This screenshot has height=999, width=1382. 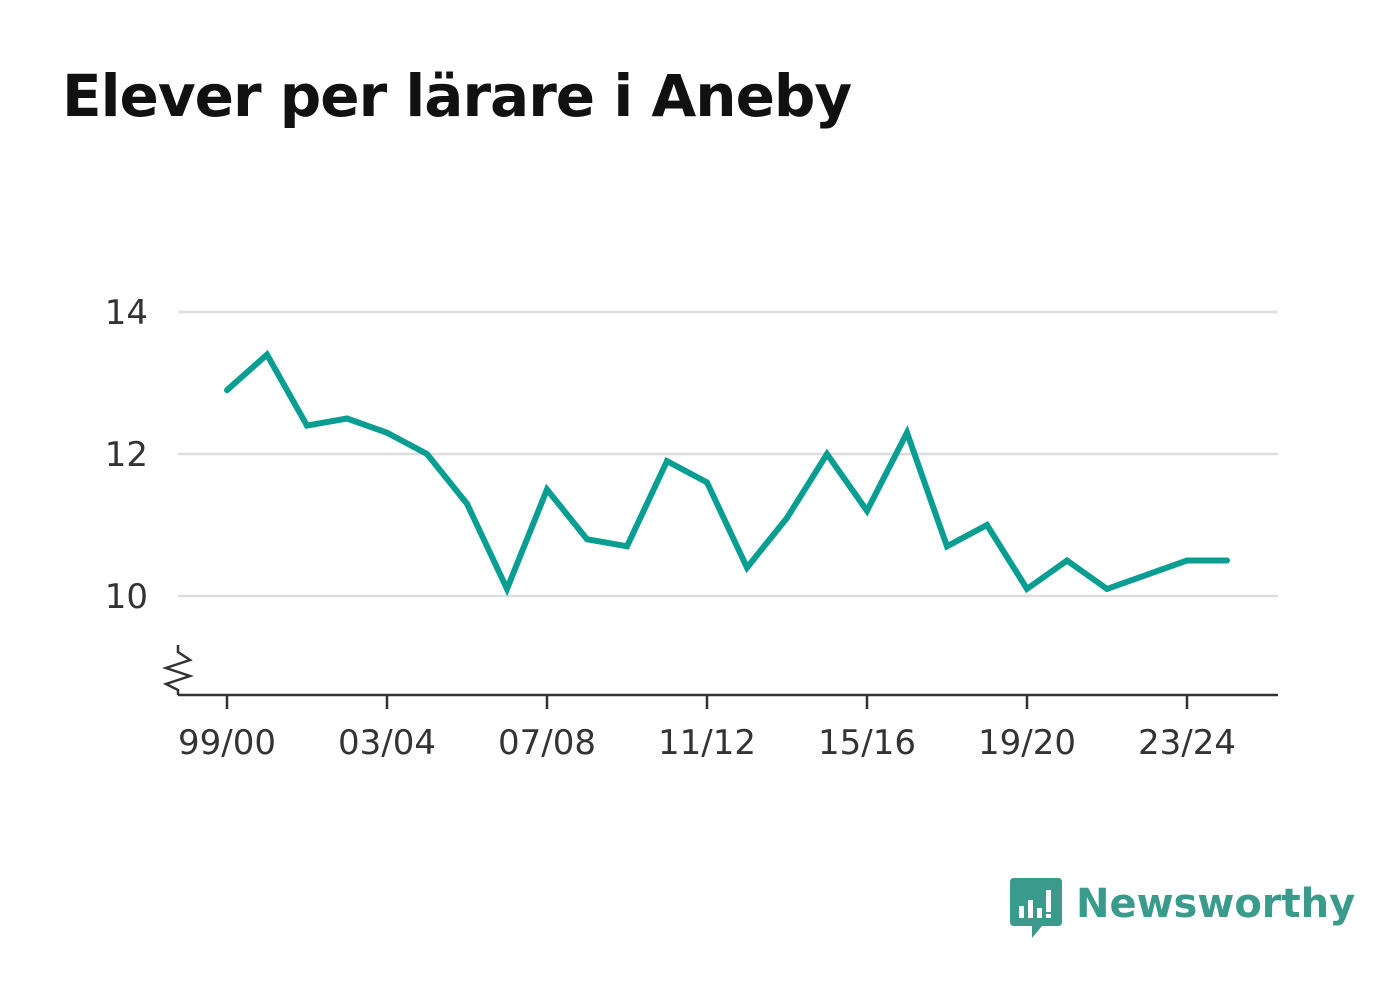 I want to click on newsworthy-logo-icon, so click(x=1036, y=908).